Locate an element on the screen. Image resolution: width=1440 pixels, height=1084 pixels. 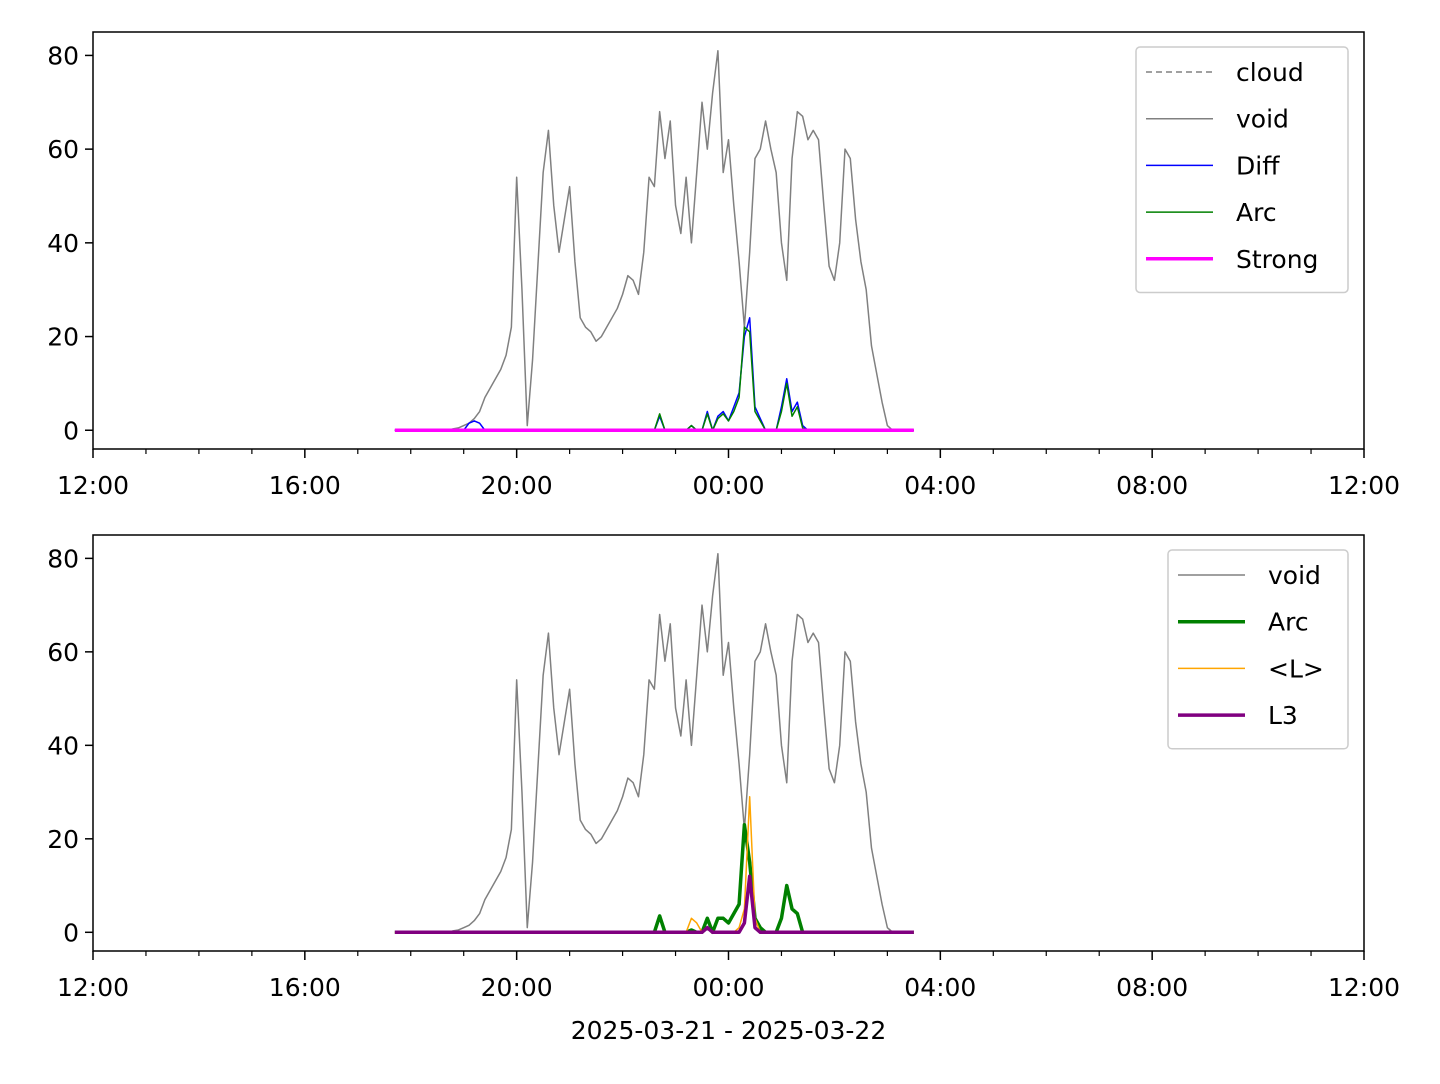
legend-label: <L> is located at coordinates (1296, 668).